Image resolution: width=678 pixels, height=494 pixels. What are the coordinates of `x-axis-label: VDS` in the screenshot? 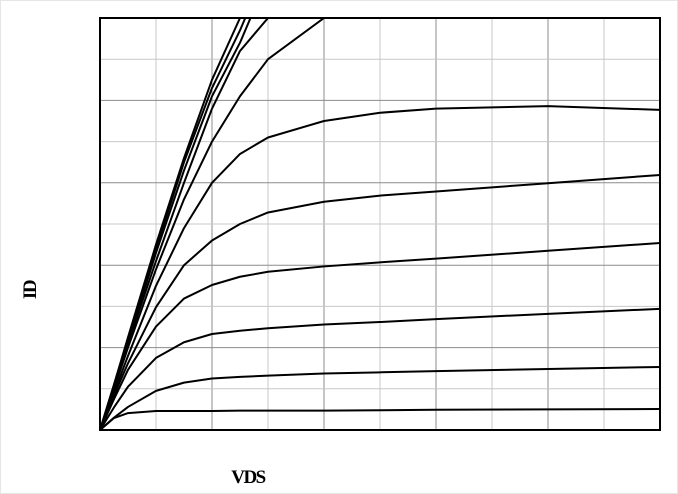 It's located at (248, 477).